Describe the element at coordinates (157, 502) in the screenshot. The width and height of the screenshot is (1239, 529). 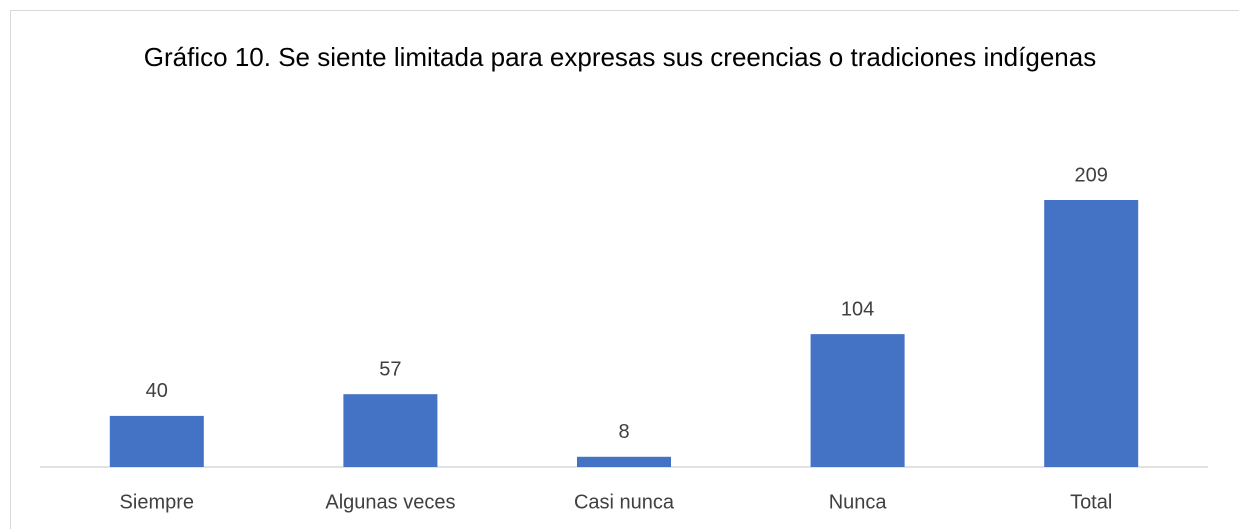
I see `x-tick-label: Siempre` at that location.